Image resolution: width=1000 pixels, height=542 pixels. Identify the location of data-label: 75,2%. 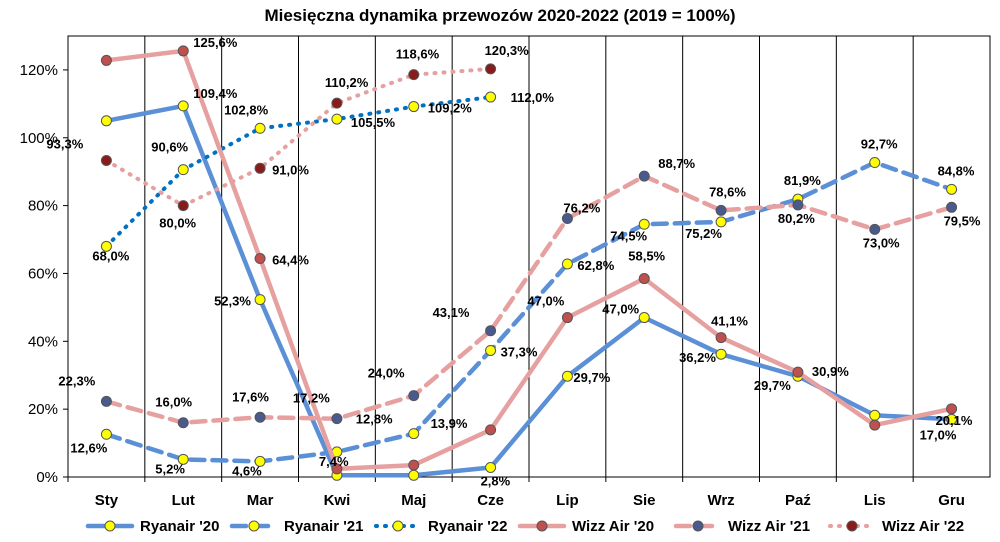
(703, 233).